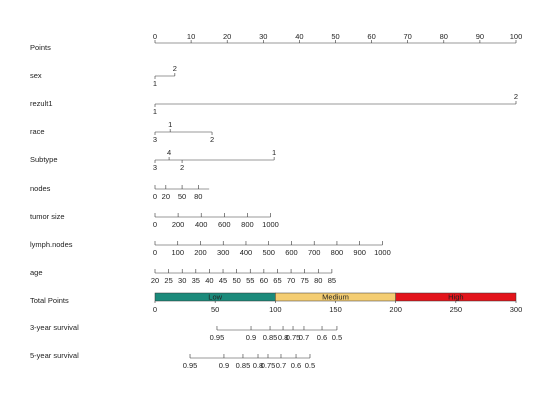 The height and width of the screenshot is (415, 554). Describe the element at coordinates (314, 252) in the screenshot. I see `tick-label: 700` at that location.